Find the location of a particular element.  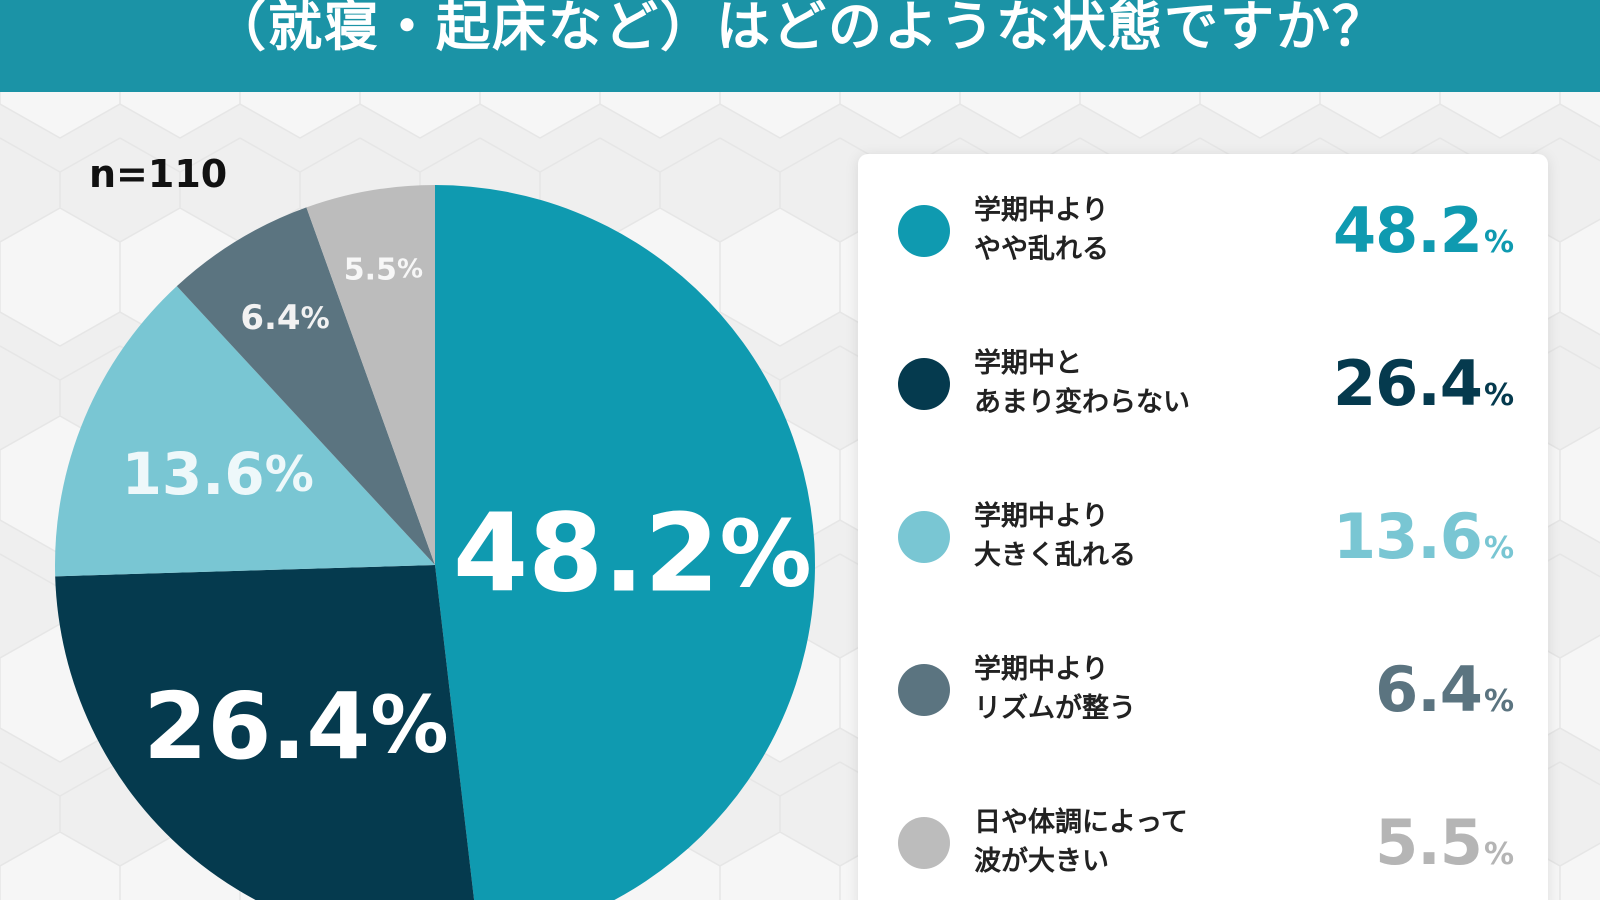

sample-size-label: n=110 is located at coordinates (158, 174).